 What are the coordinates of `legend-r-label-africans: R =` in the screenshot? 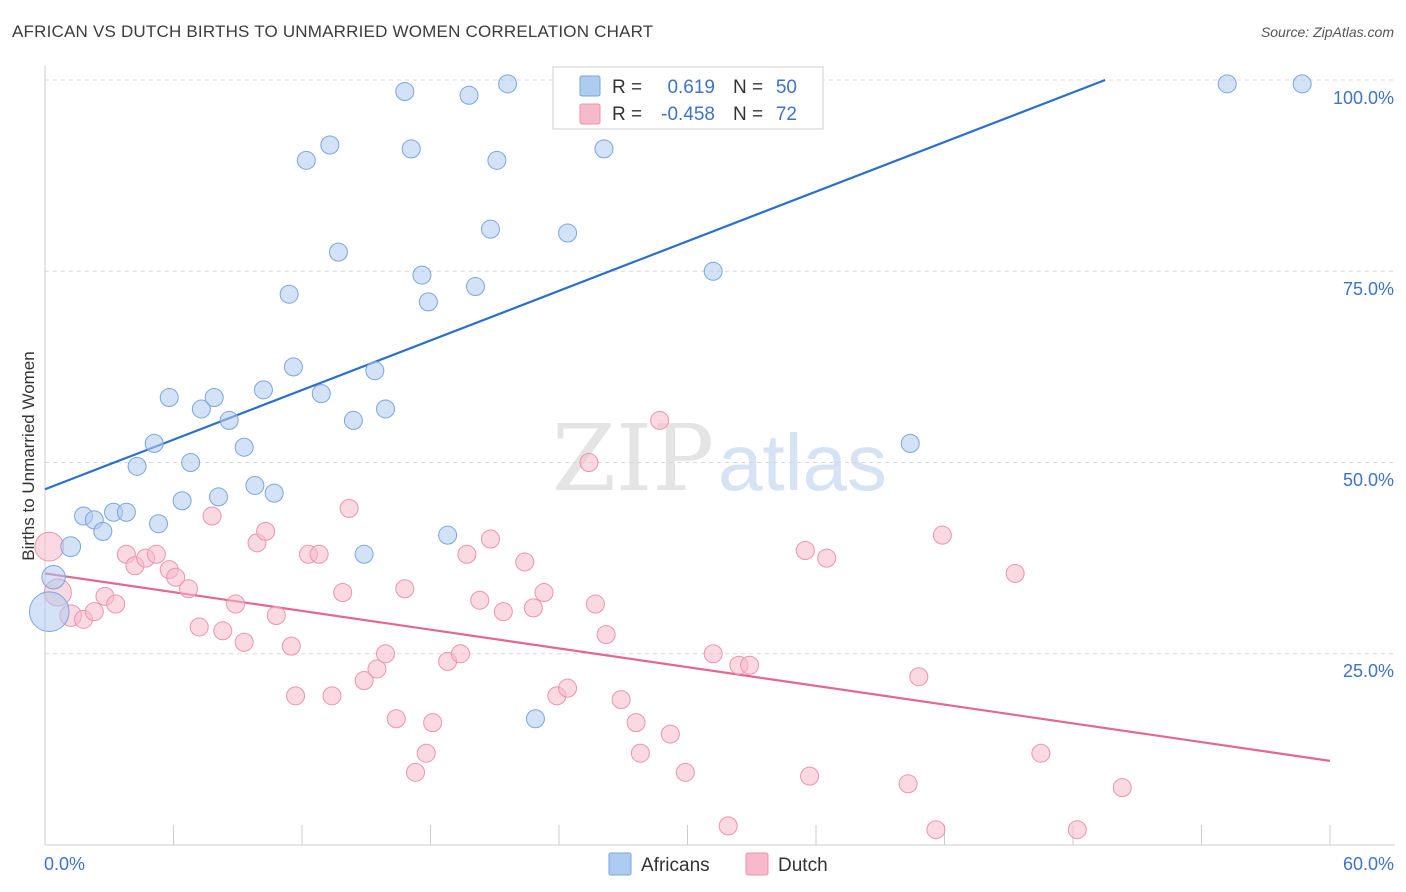 It's located at (627, 87).